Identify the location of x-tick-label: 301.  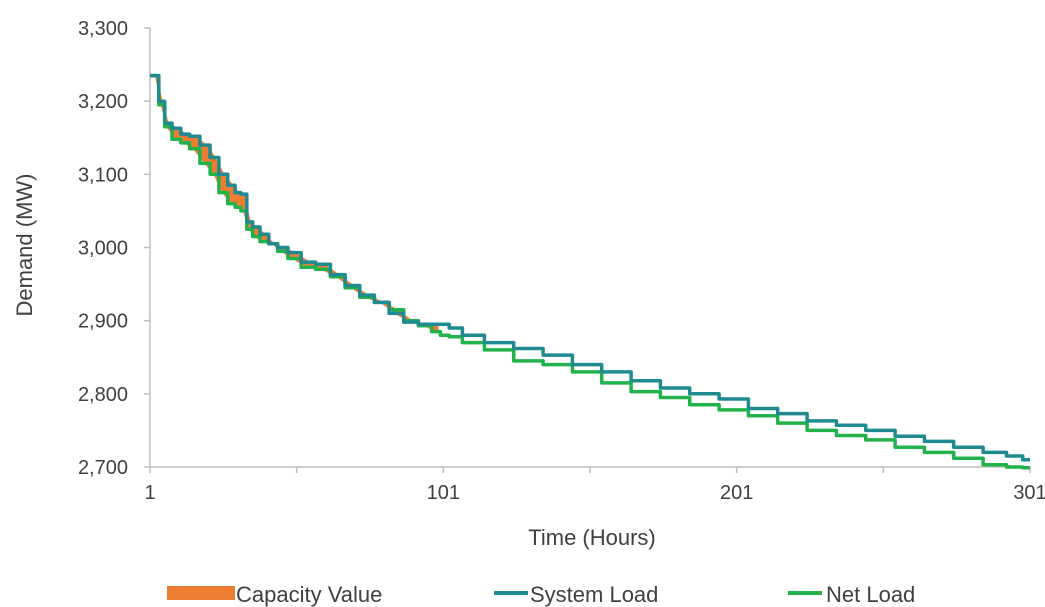
(1029, 493).